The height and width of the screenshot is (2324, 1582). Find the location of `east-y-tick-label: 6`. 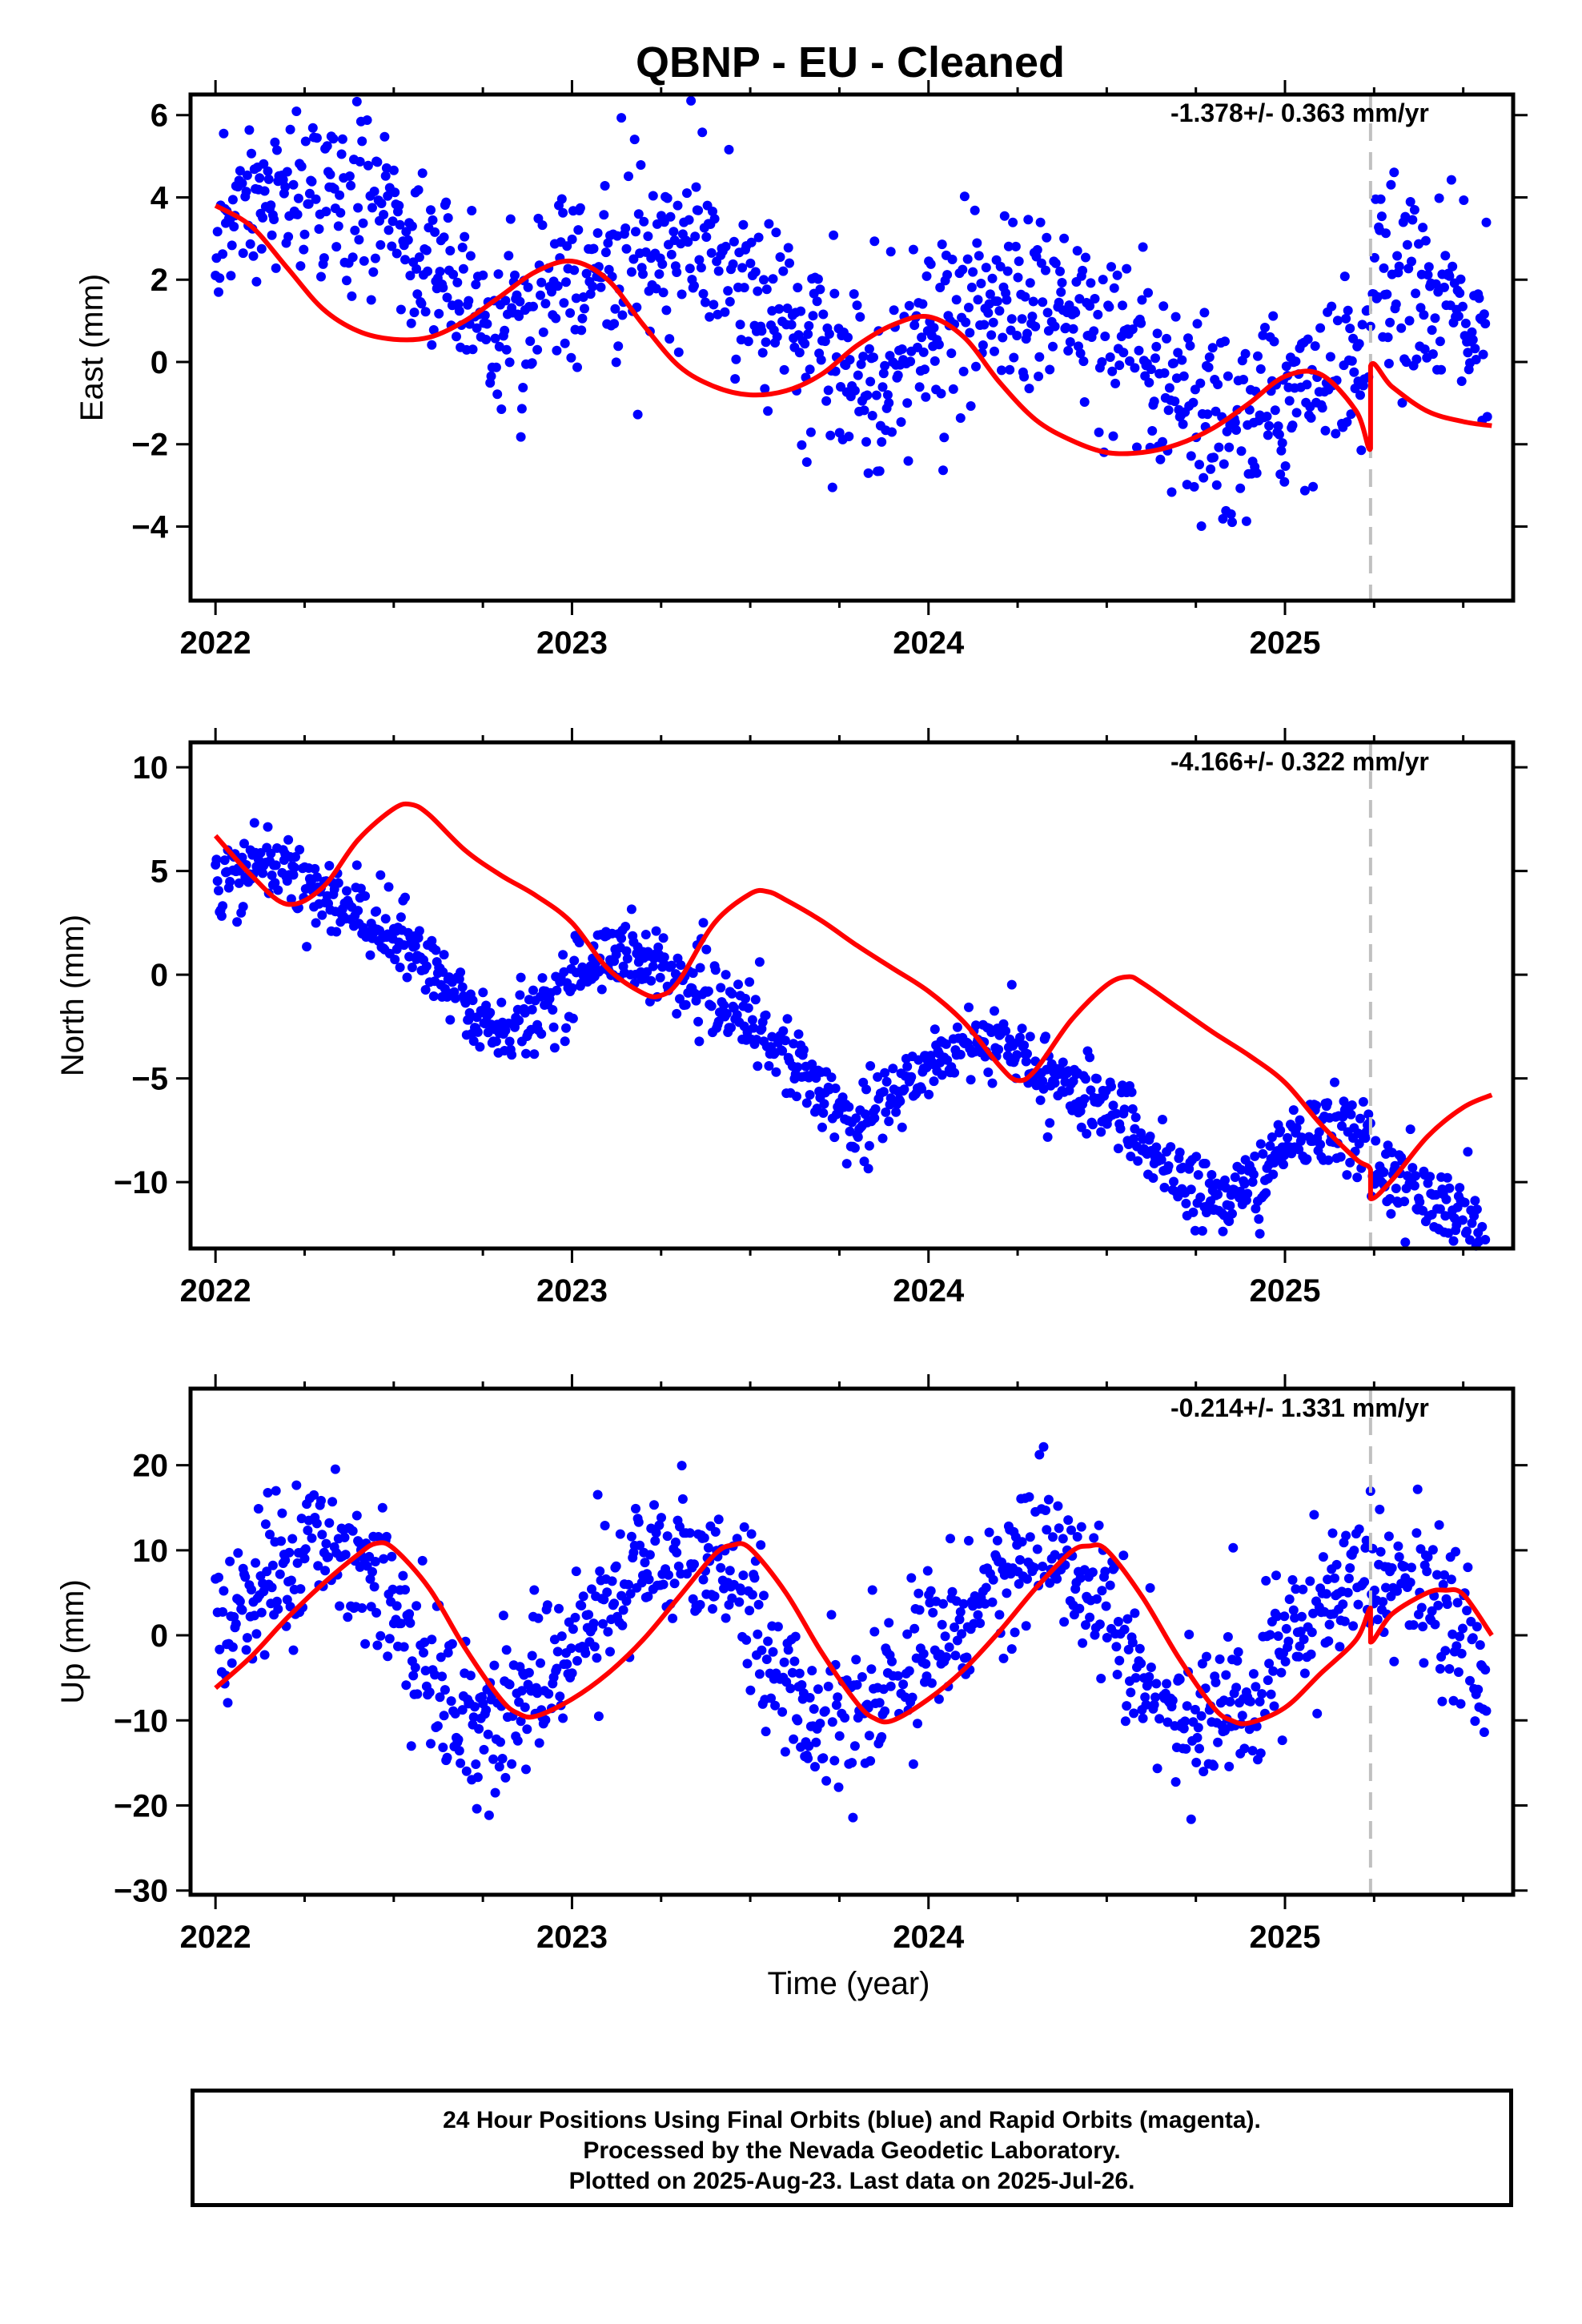

east-y-tick-label: 6 is located at coordinates (159, 116).